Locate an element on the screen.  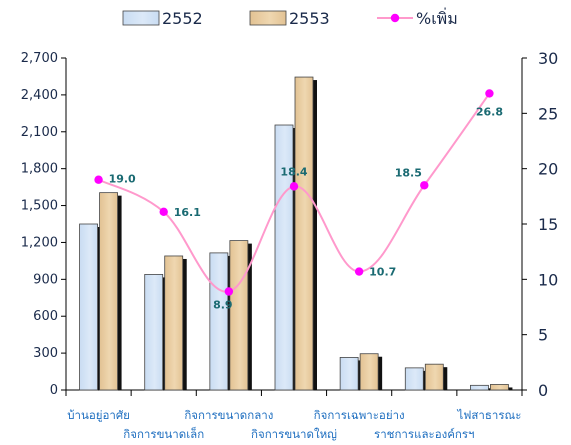
x-category-label: ไฟสาธารณะ is located at coordinates (488, 415).